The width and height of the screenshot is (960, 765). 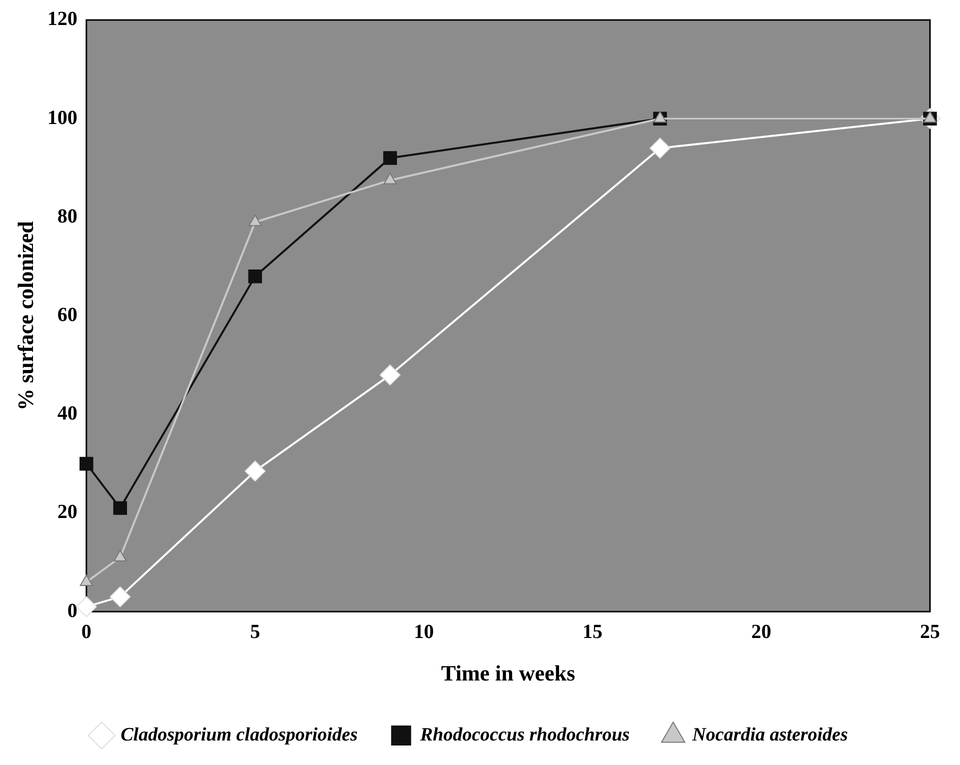 What do you see at coordinates (72, 611) in the screenshot?
I see `y-tick-label: 0` at bounding box center [72, 611].